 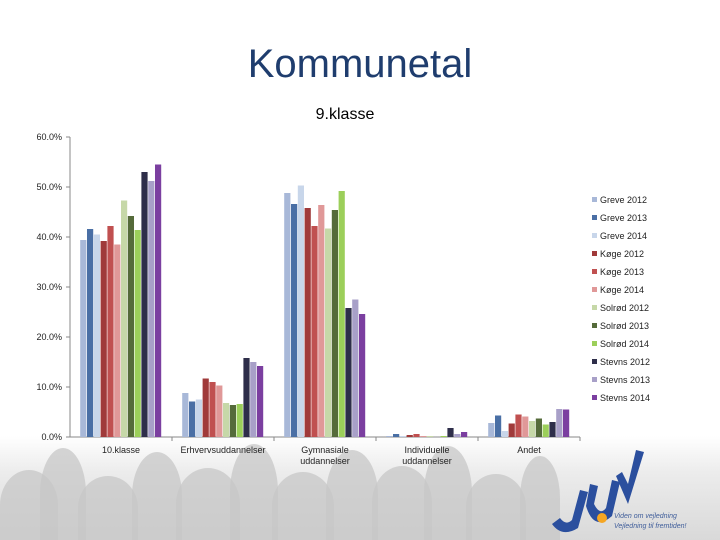 What do you see at coordinates (51, 437) in the screenshot?
I see `y-tick-label: 0.0%` at bounding box center [51, 437].